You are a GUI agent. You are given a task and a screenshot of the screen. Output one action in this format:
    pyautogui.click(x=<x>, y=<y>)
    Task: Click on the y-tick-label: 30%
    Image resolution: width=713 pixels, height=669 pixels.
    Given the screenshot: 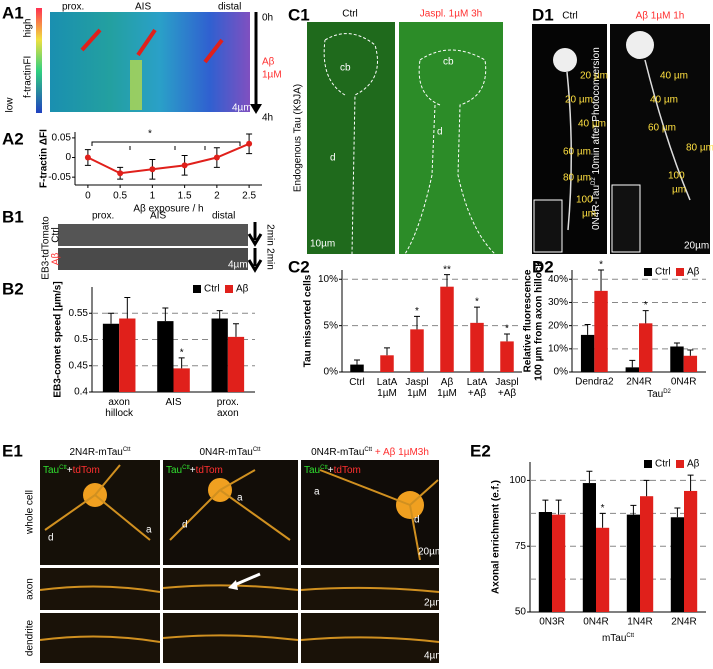 What is the action you would take?
    pyautogui.click(x=558, y=302)
    